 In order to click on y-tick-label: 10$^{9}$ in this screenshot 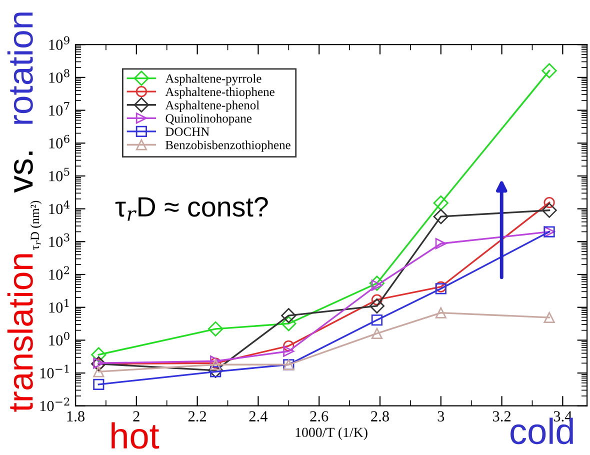, I will do `click(59, 43)`.